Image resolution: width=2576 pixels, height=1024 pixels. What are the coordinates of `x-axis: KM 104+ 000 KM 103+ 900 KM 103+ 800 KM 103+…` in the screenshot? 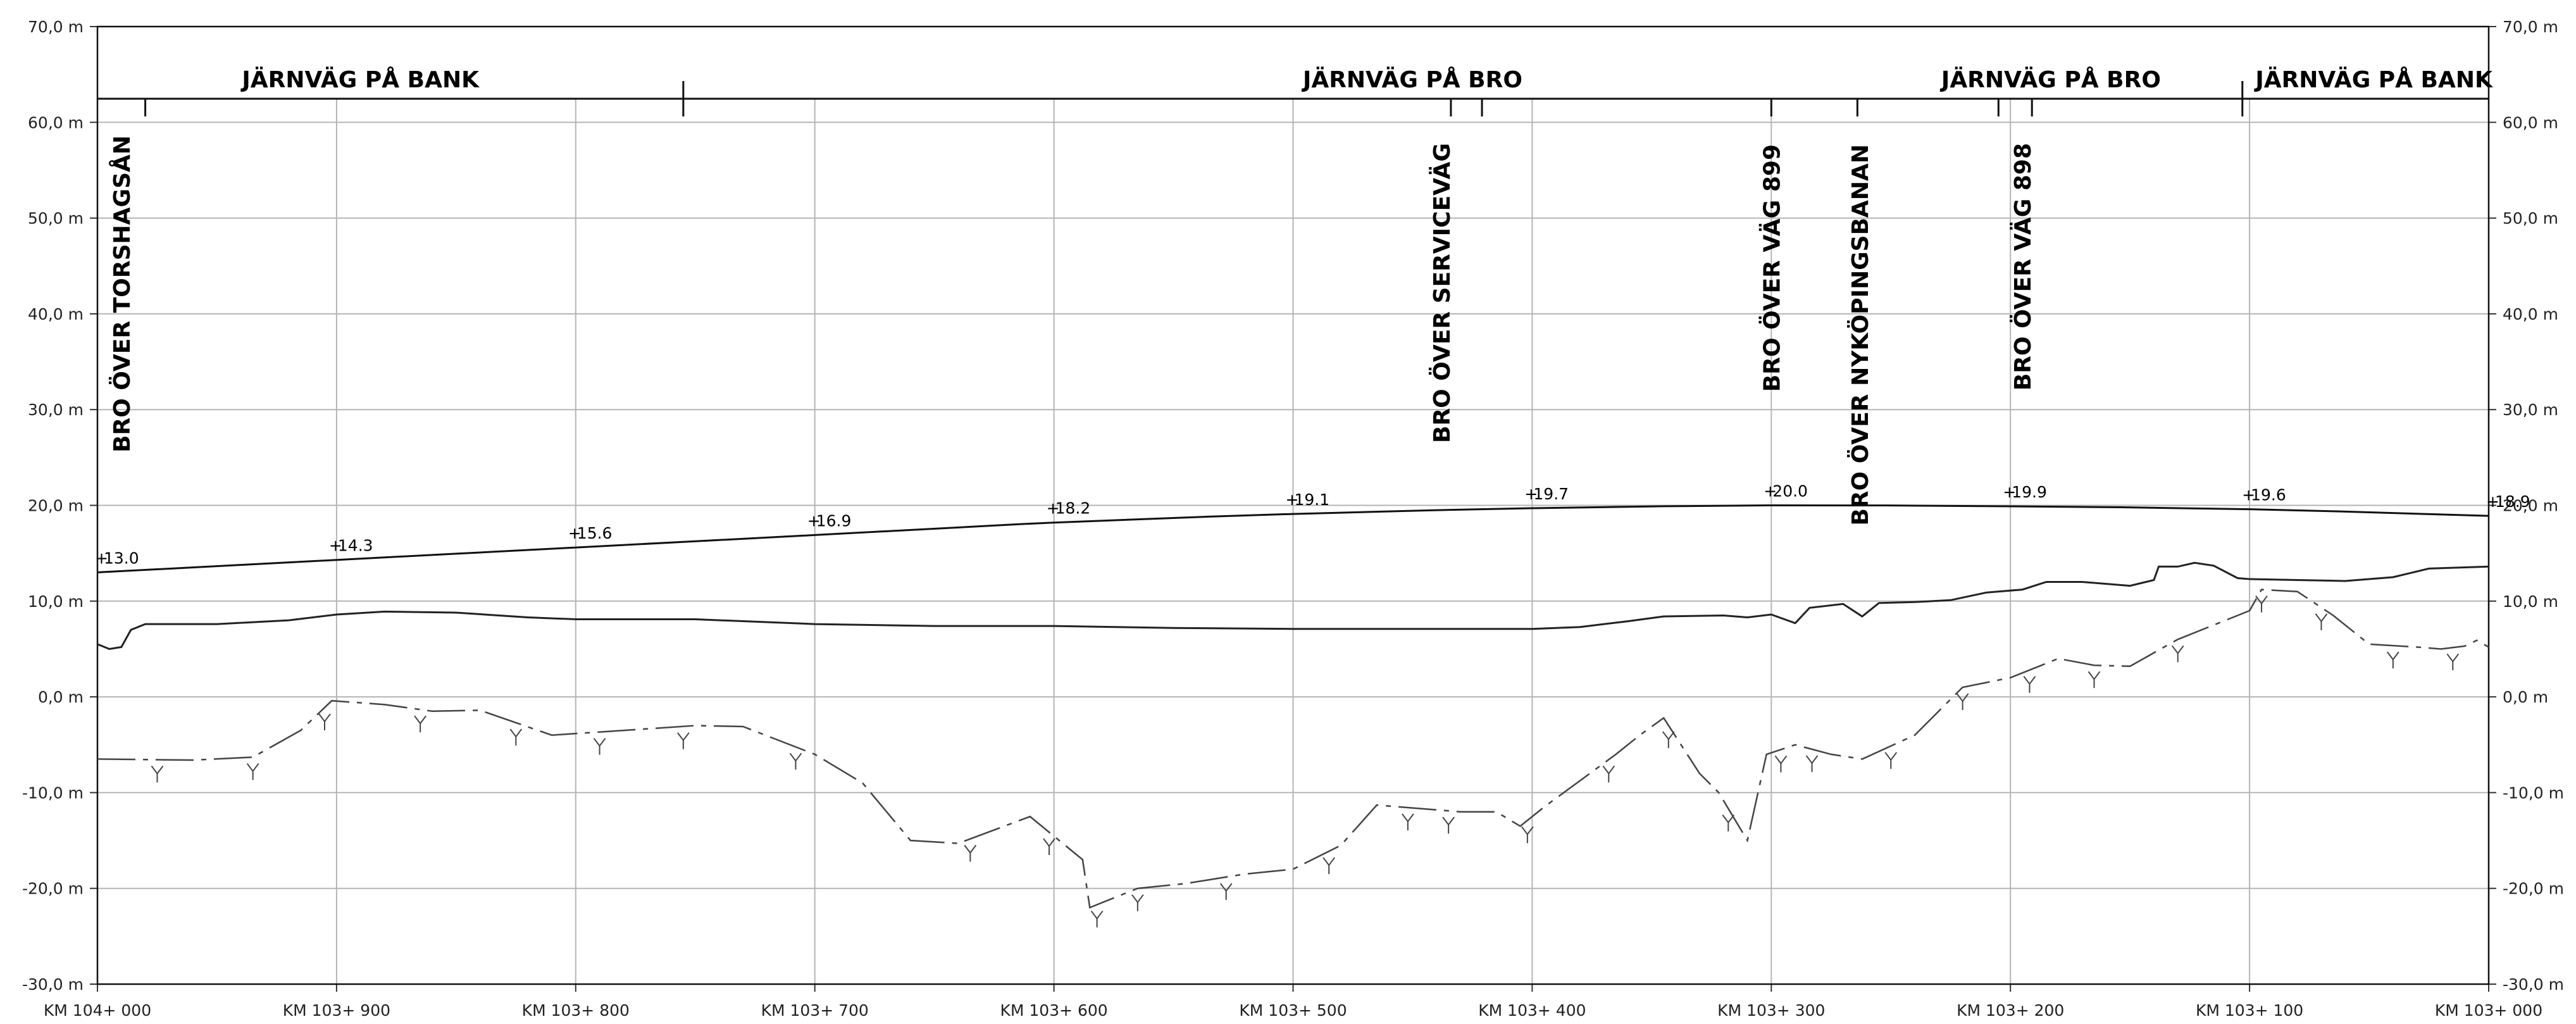 It's located at (1293, 1010).